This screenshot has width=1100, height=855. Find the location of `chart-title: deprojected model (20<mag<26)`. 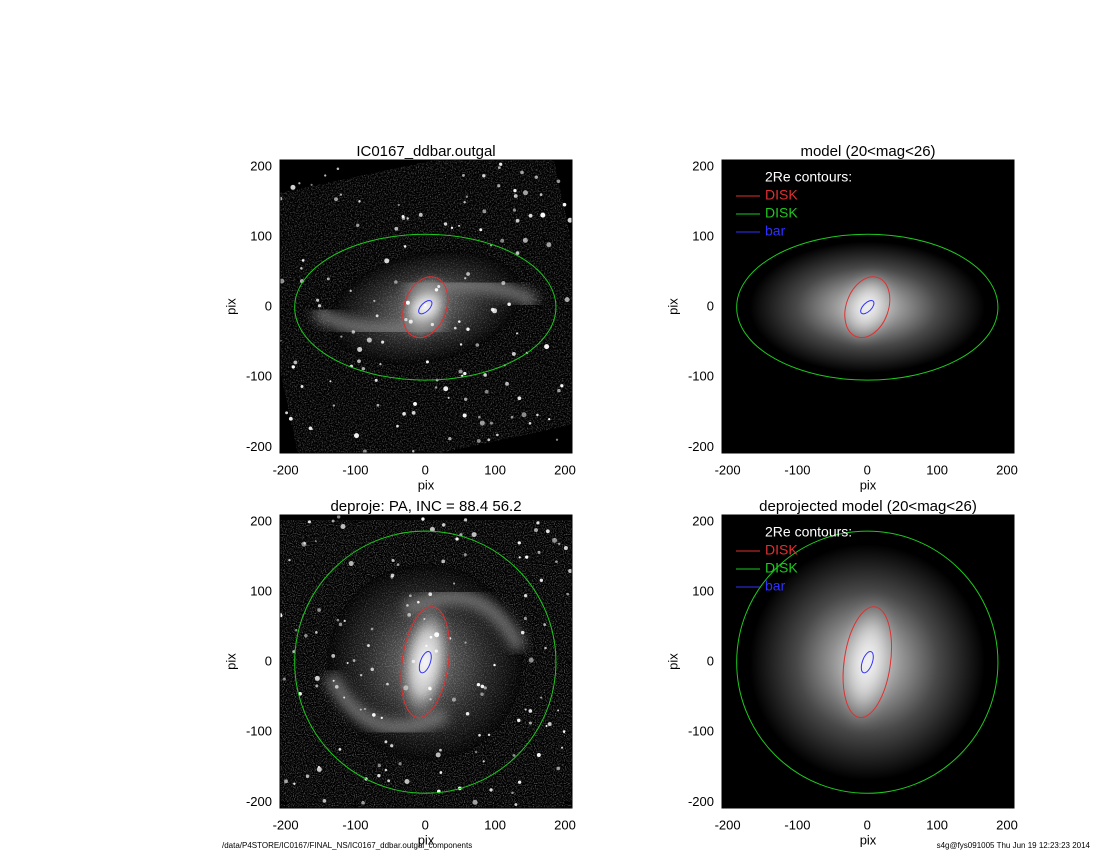

chart-title: deprojected model (20<mag<26) is located at coordinates (868, 506).